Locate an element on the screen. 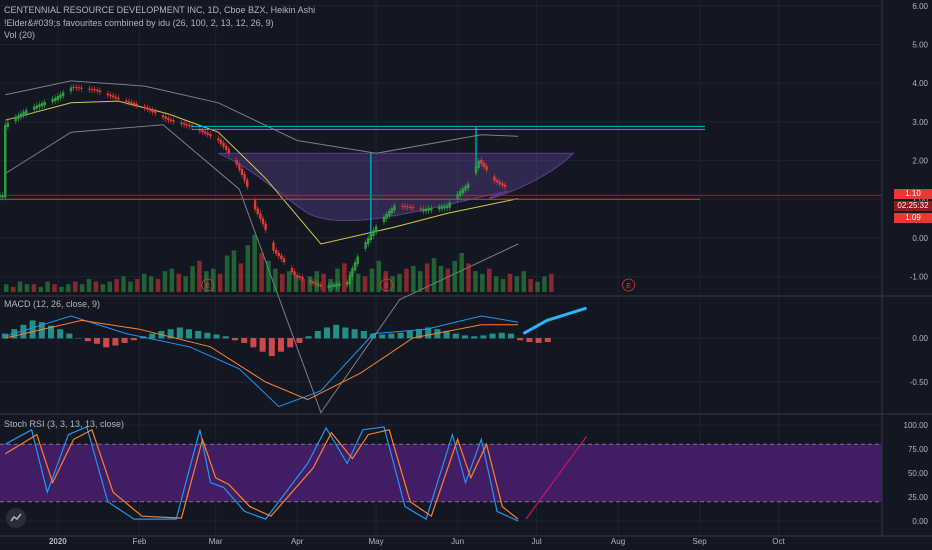 The image size is (932, 550). price-tag-prev: 1.09 is located at coordinates (913, 218).